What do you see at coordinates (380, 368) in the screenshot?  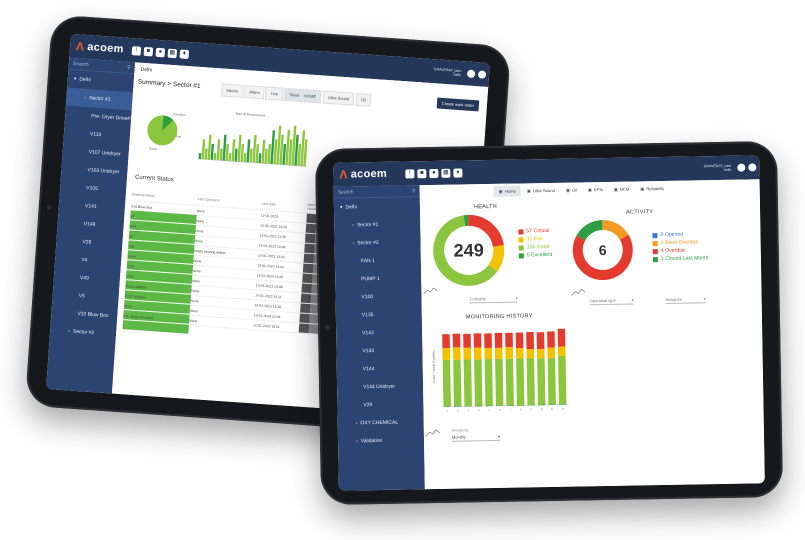 I see `sidebar-item: V144` at bounding box center [380, 368].